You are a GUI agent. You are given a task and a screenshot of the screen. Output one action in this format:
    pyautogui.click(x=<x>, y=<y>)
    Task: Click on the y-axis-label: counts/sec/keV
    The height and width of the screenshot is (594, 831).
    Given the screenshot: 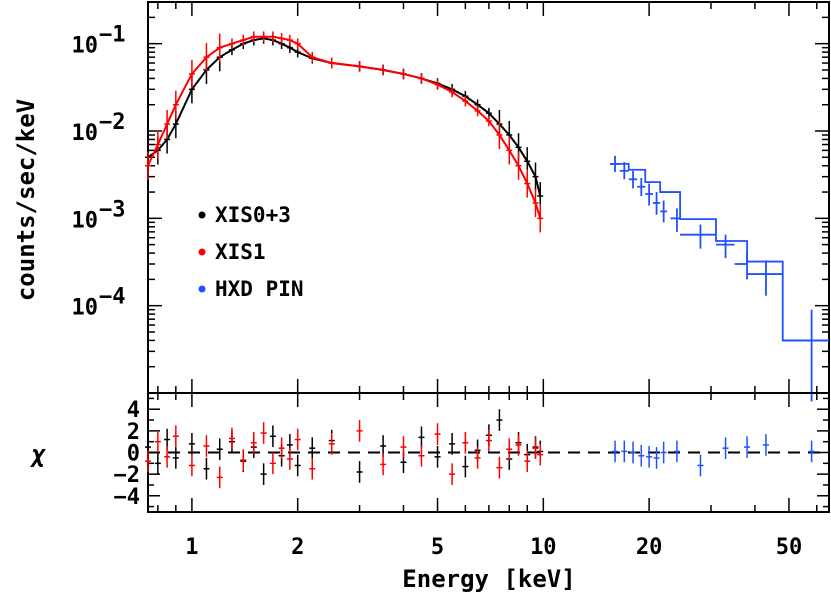 What is the action you would take?
    pyautogui.click(x=26, y=200)
    